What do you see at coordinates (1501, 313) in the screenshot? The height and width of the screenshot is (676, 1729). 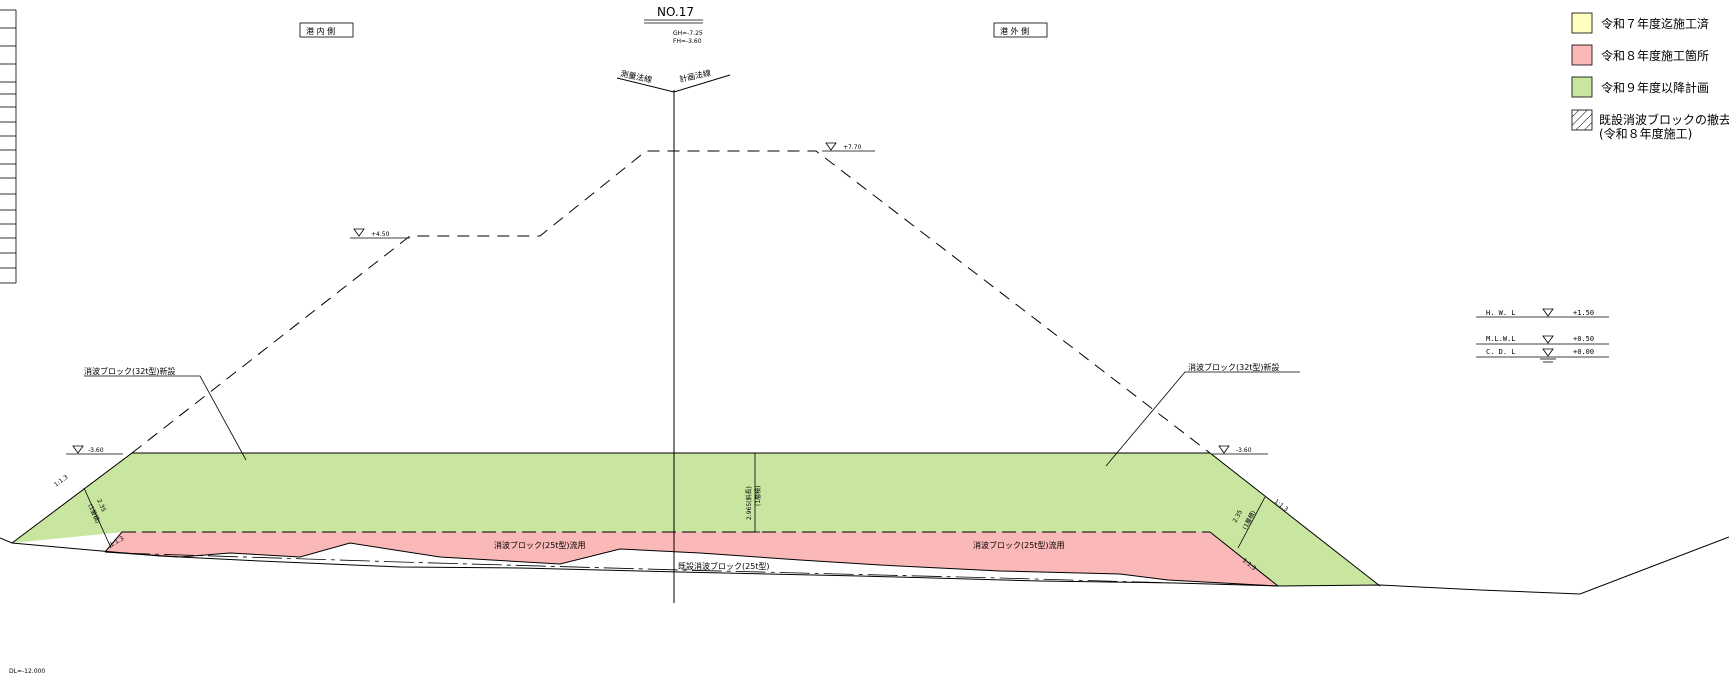 I see `hwl-label: H. W. L` at bounding box center [1501, 313].